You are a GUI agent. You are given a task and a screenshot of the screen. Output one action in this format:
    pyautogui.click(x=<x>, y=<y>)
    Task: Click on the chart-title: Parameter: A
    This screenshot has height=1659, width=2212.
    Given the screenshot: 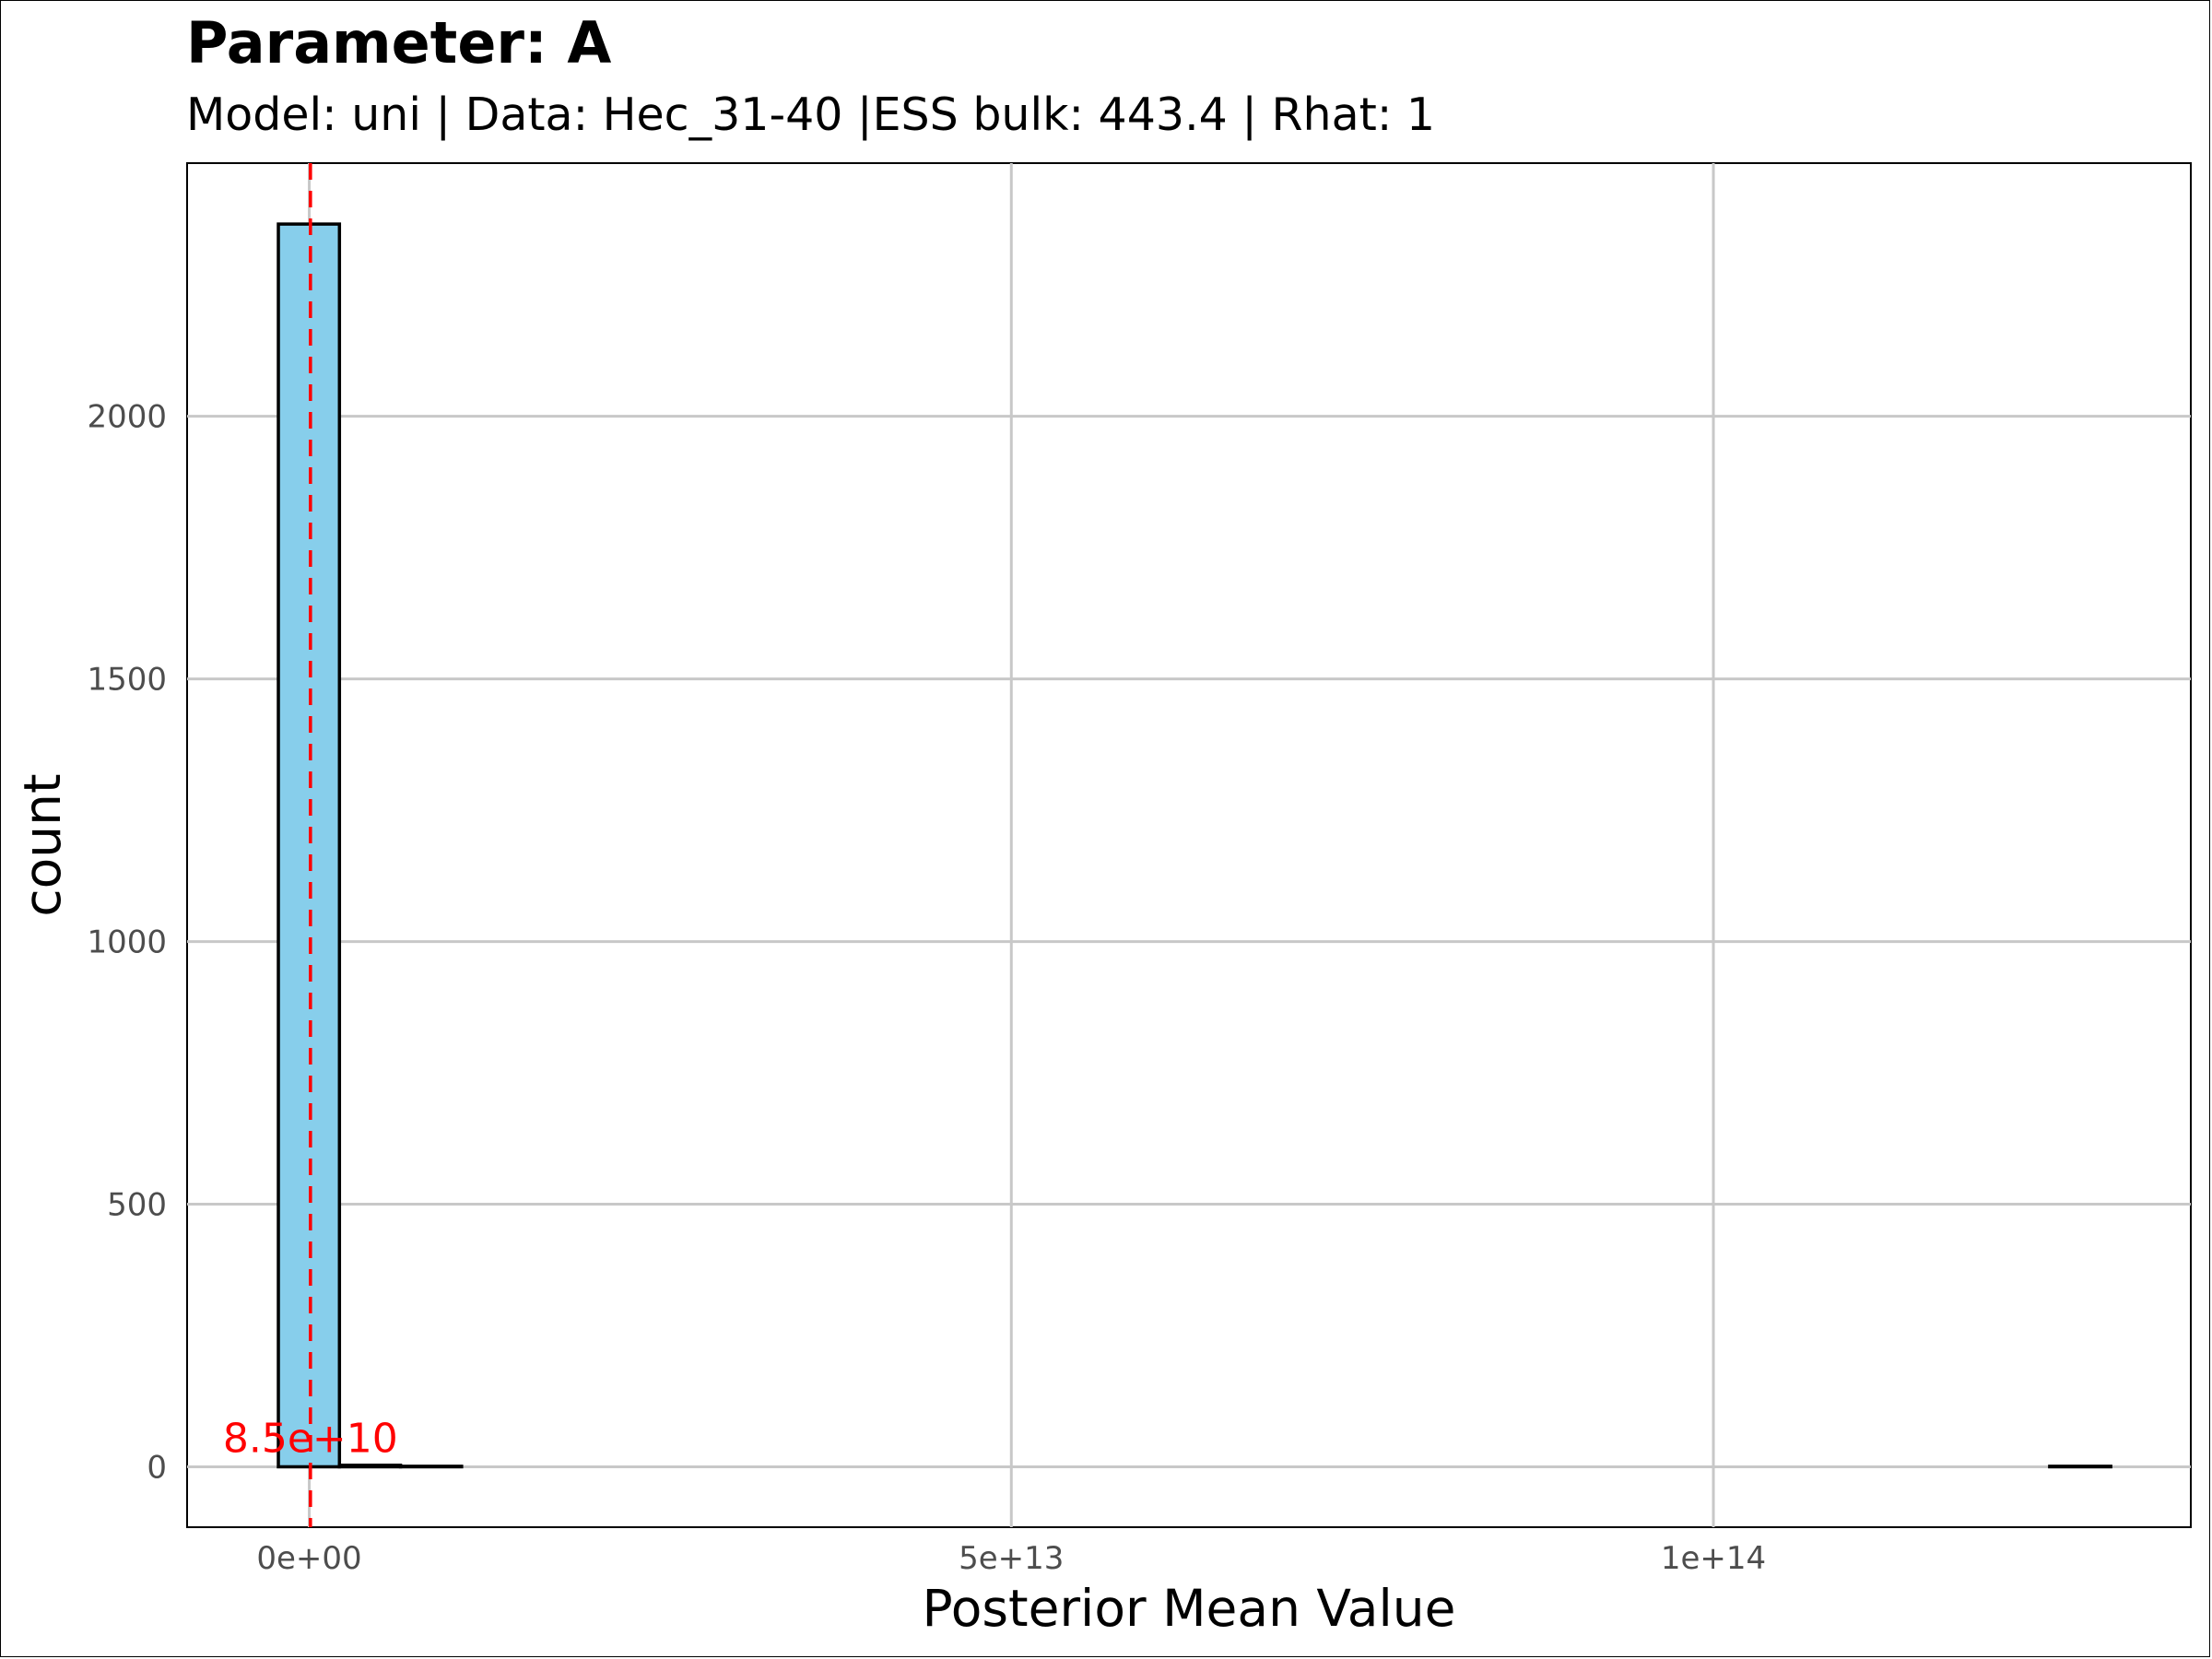 What is the action you would take?
    pyautogui.click(x=399, y=42)
    